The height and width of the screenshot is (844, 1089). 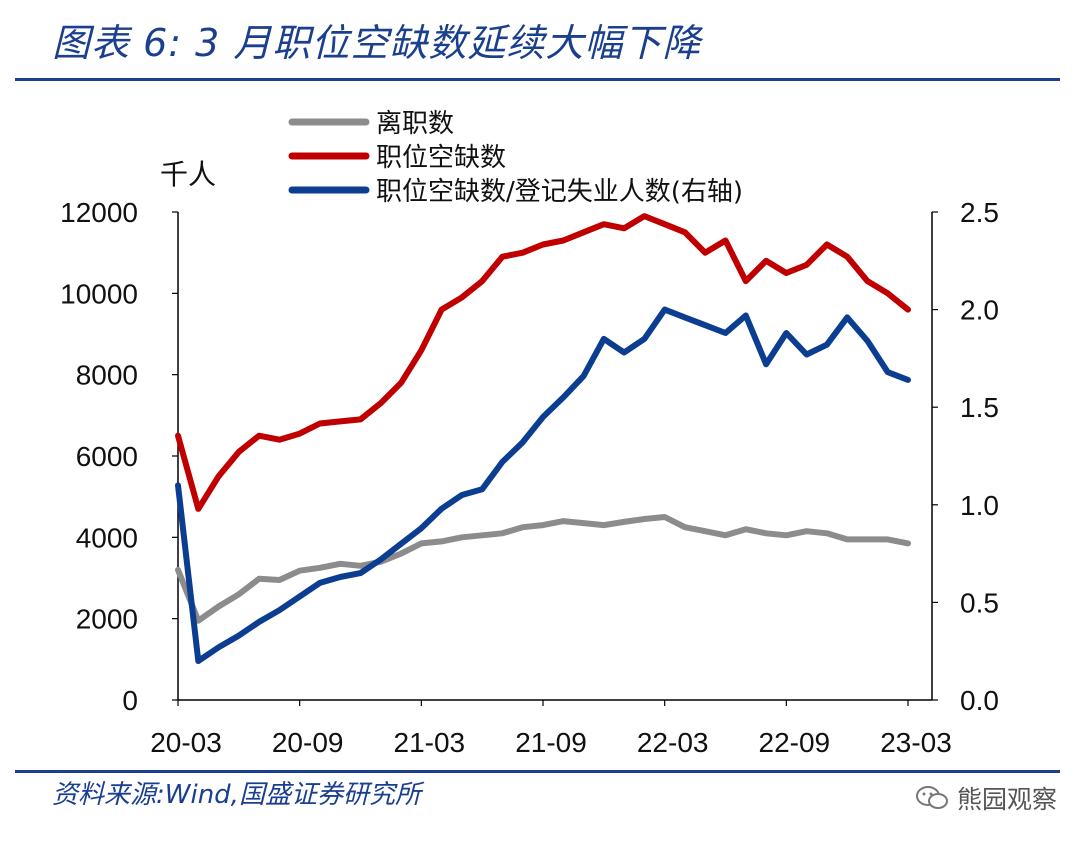 What do you see at coordinates (551, 742) in the screenshot?
I see `x-tick-label: 21-09` at bounding box center [551, 742].